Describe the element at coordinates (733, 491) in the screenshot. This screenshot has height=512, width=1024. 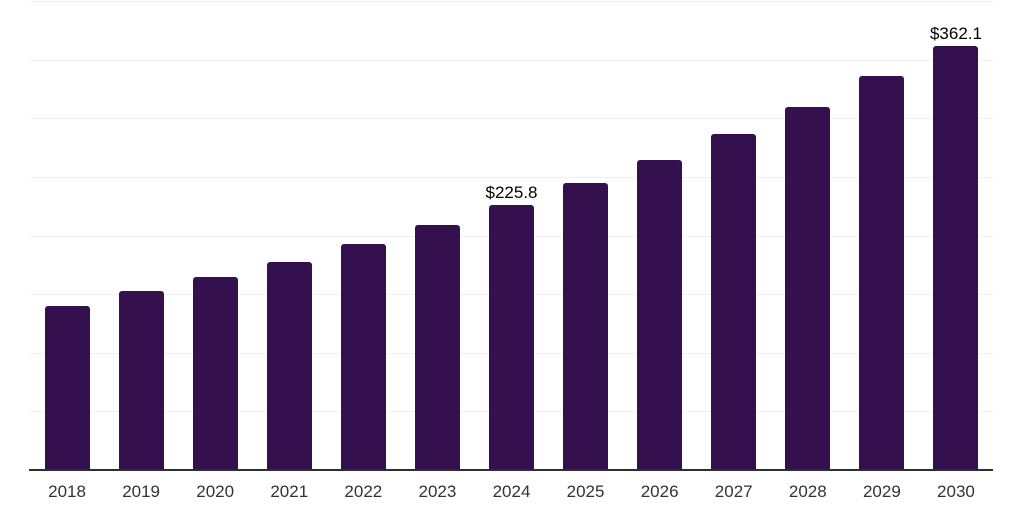
I see `x-tick-label-2027: 2027` at that location.